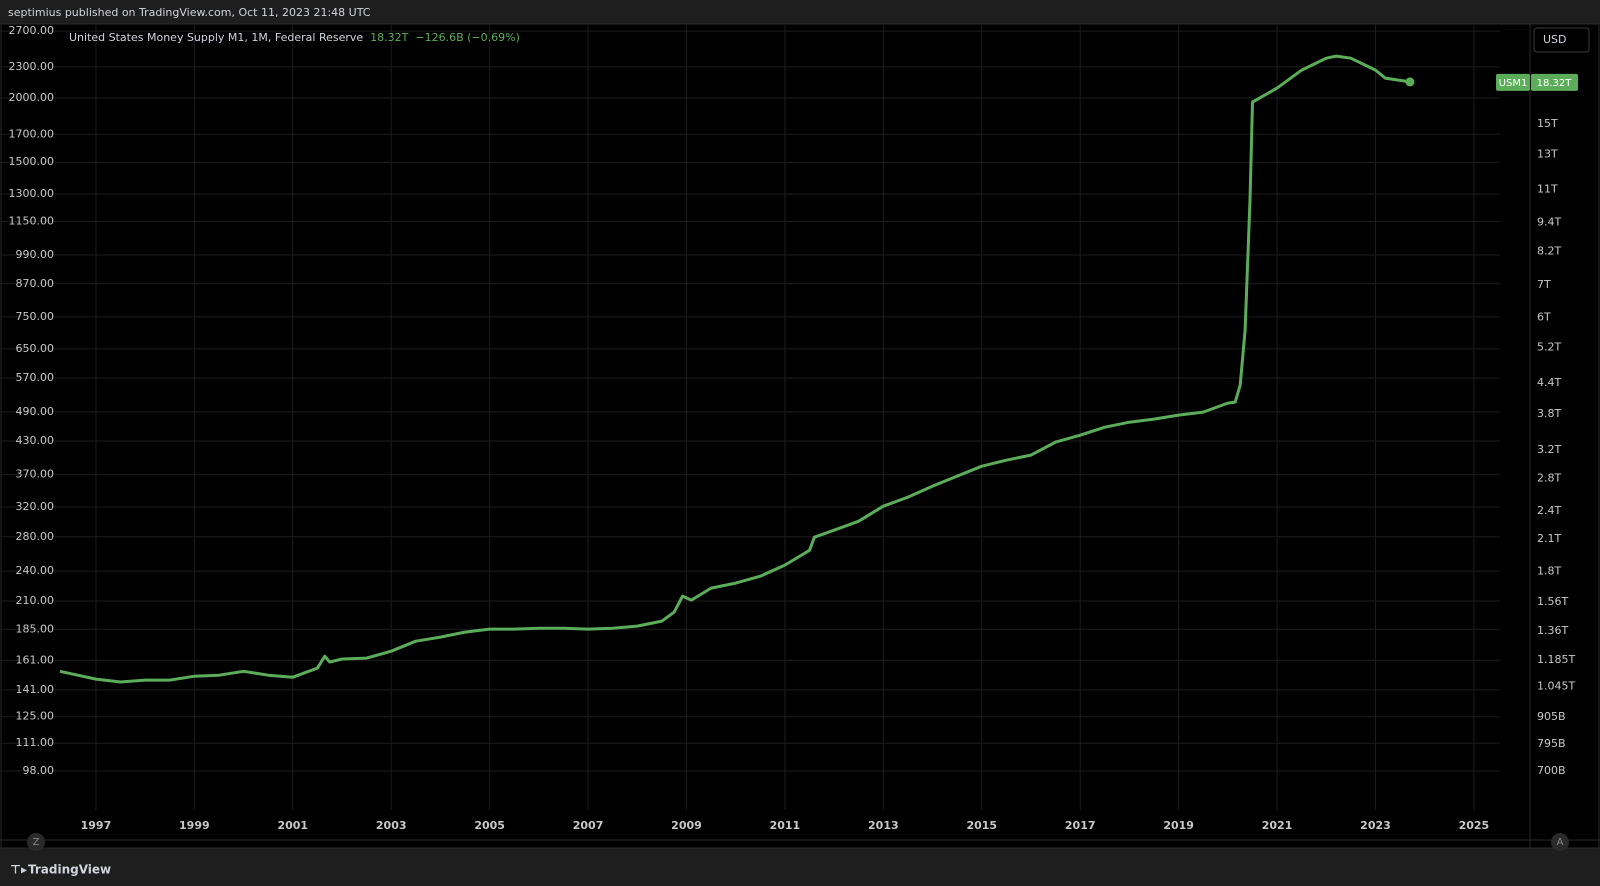 This screenshot has width=1600, height=886. I want to click on brand: TradingView, so click(69, 870).